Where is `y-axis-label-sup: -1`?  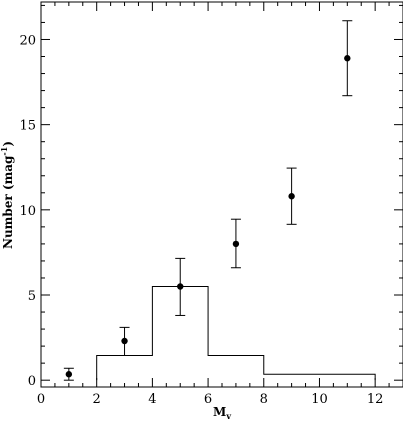 y-axis-label-sup: -1 is located at coordinates (4, 151).